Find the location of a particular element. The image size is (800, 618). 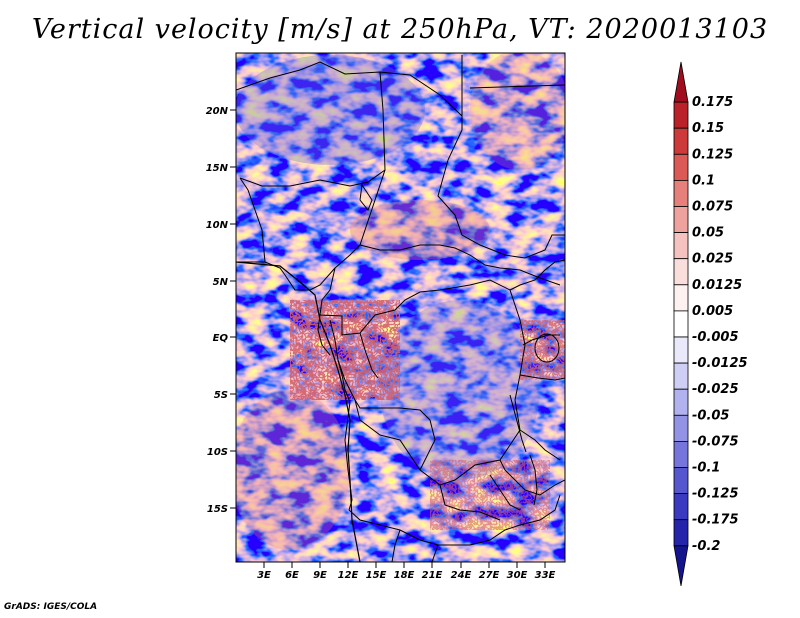

svg-text: 9E is located at coordinates (320, 575).